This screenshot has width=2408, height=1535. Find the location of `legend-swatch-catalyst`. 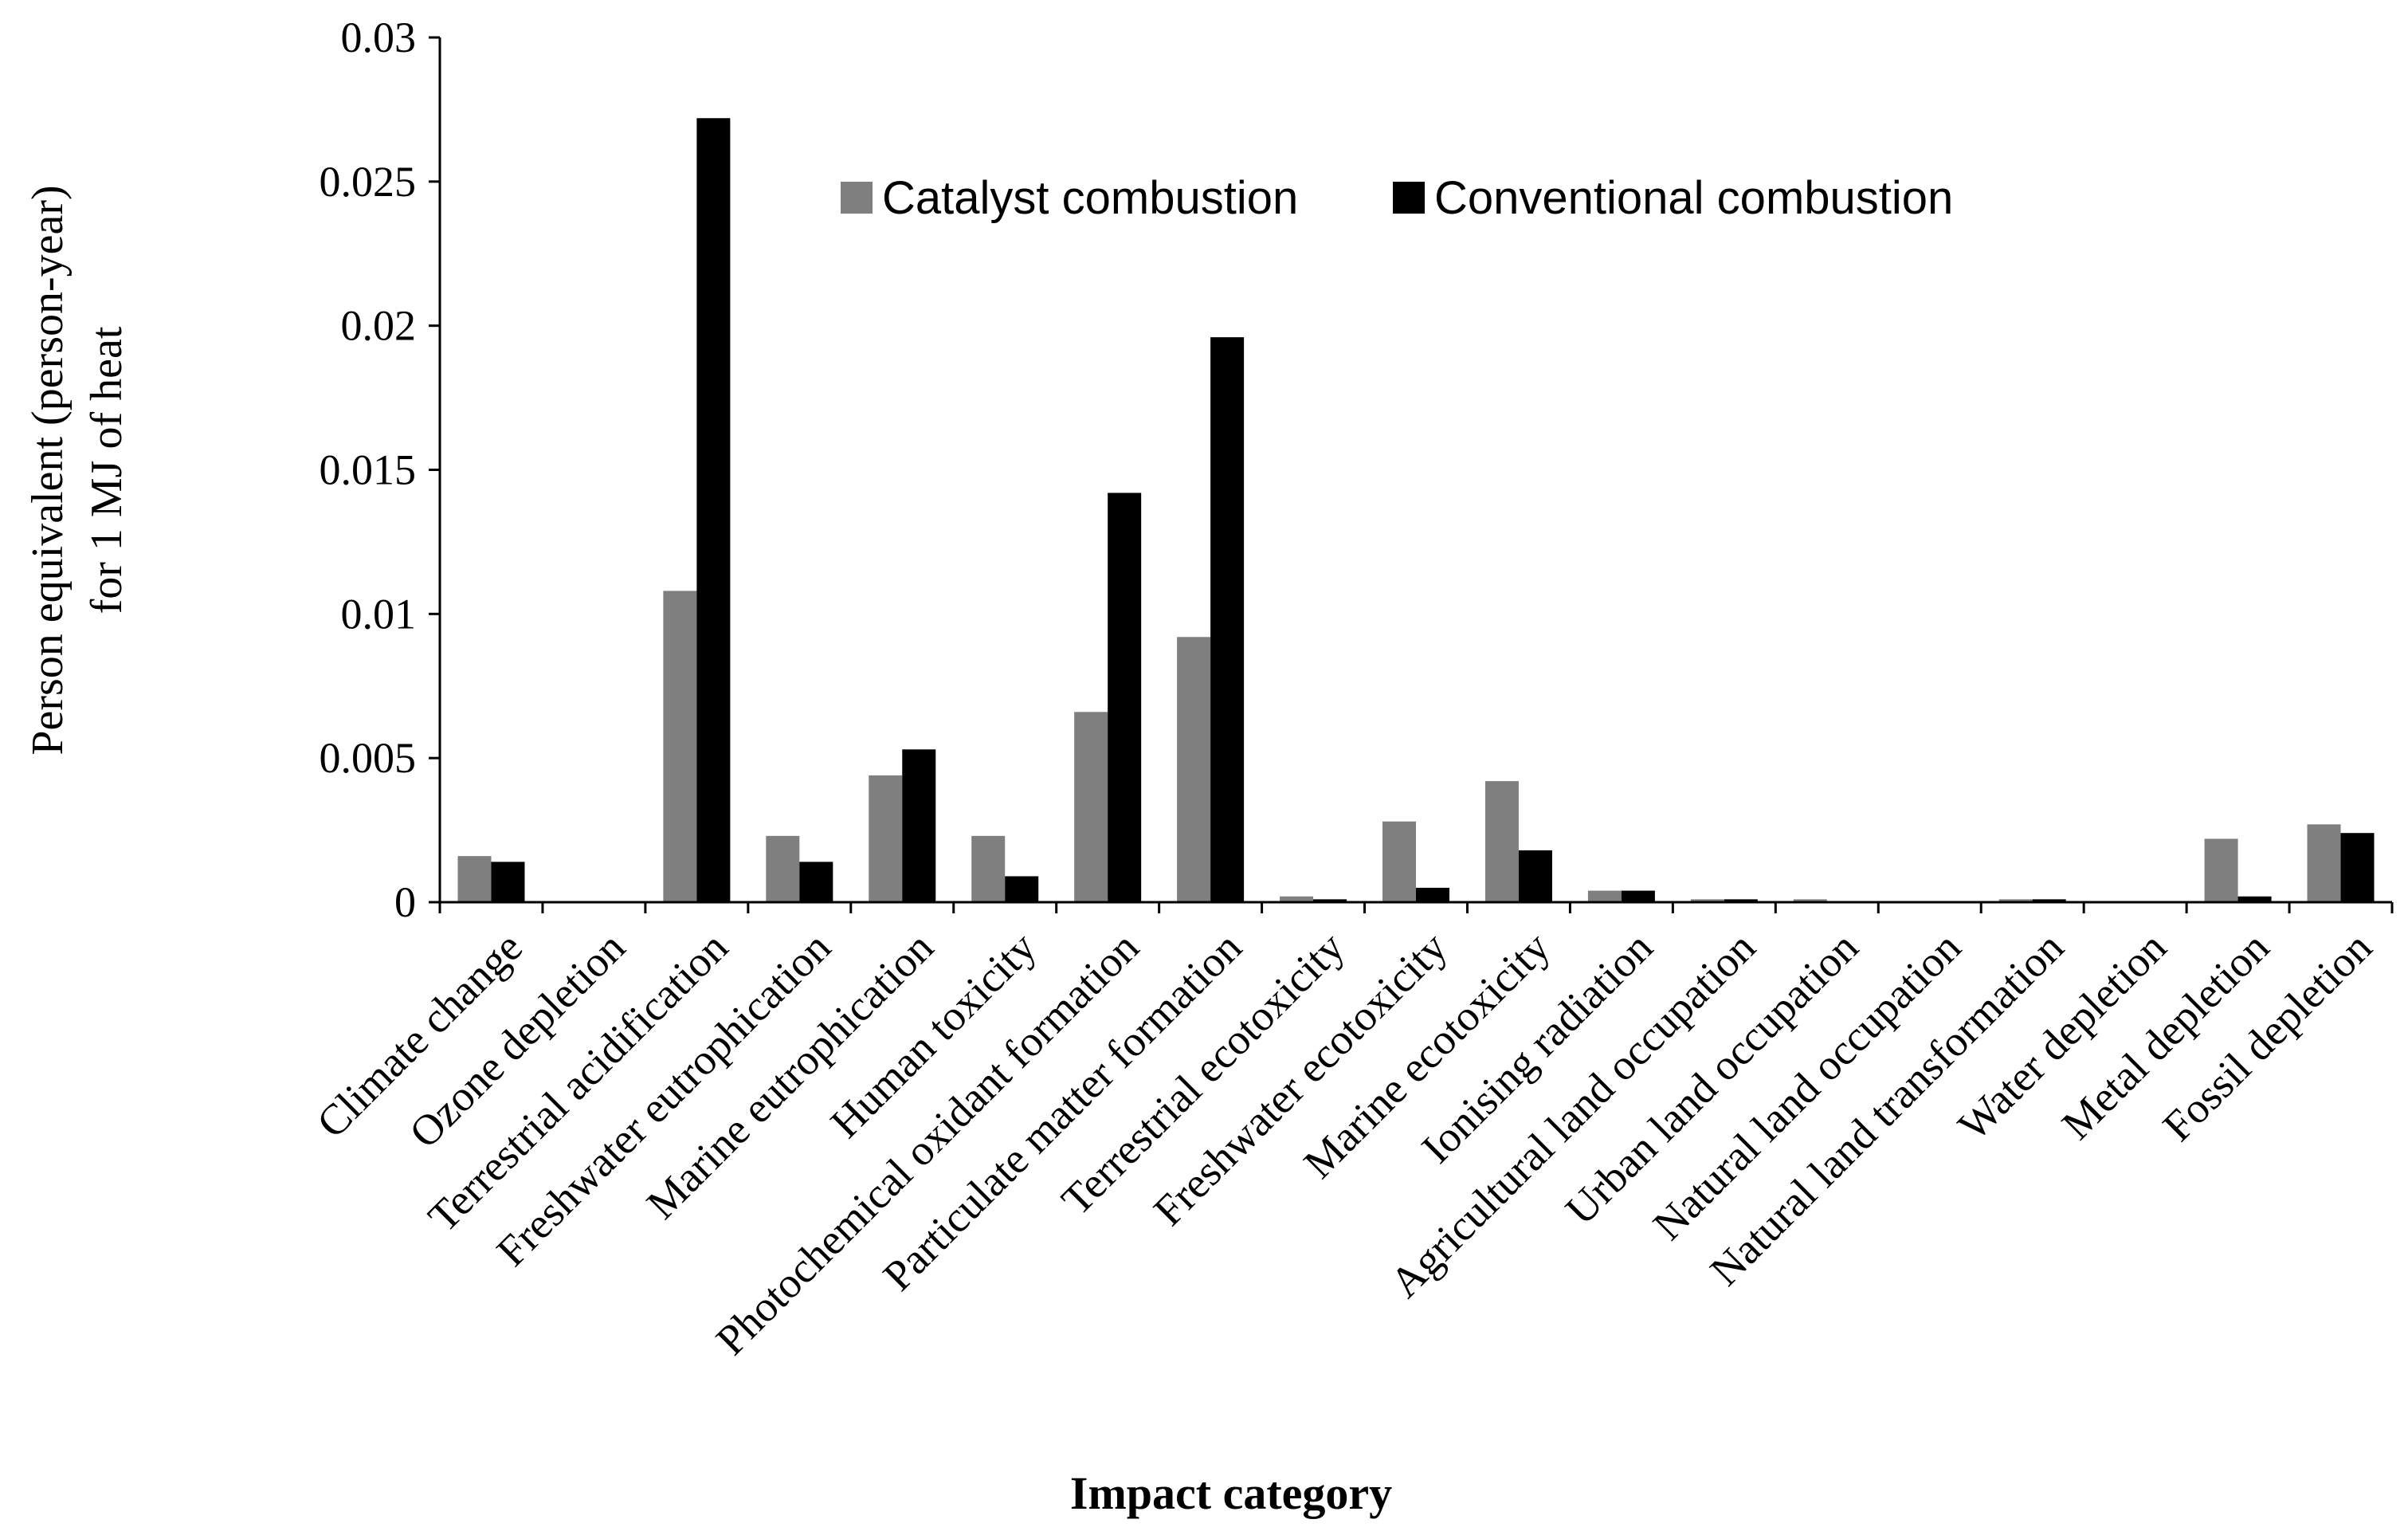

legend-swatch-catalyst is located at coordinates (857, 198).